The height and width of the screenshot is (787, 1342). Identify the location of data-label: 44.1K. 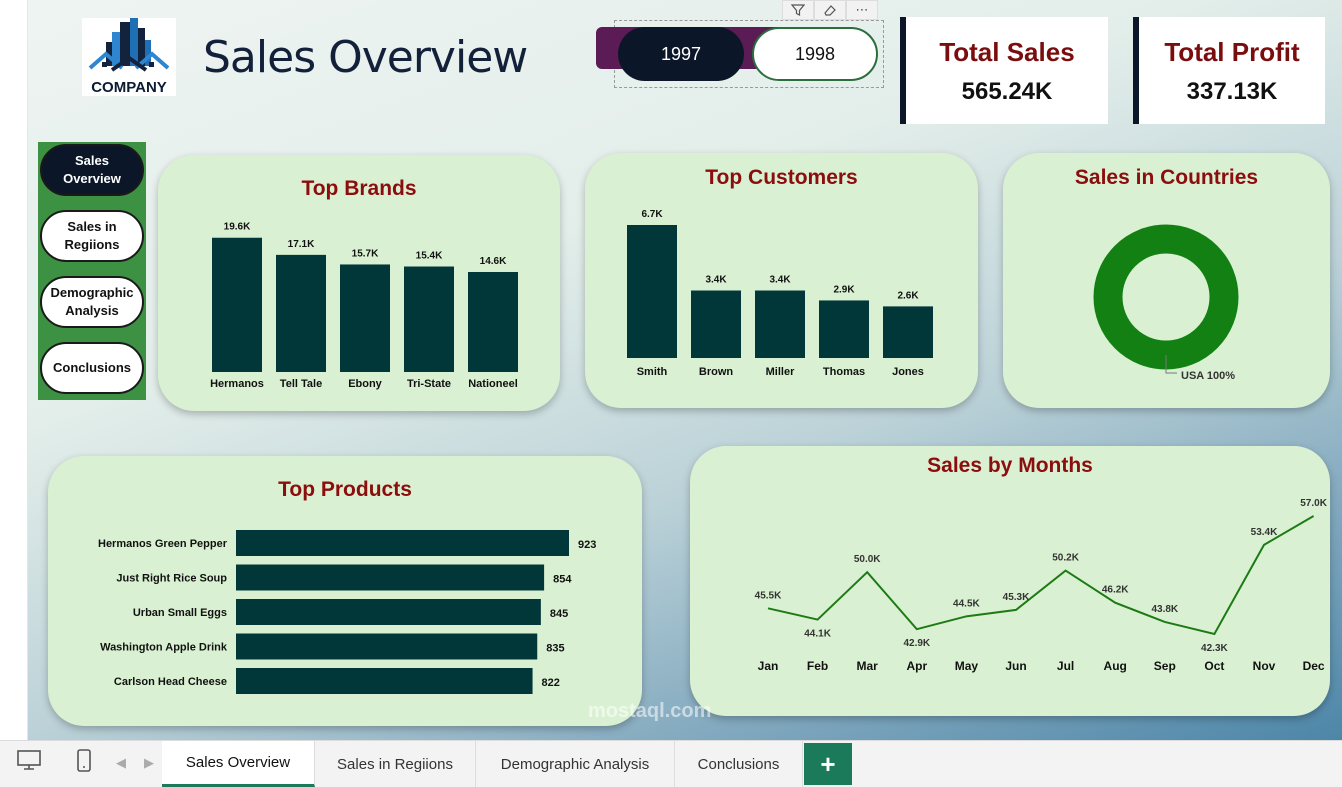
(817, 634).